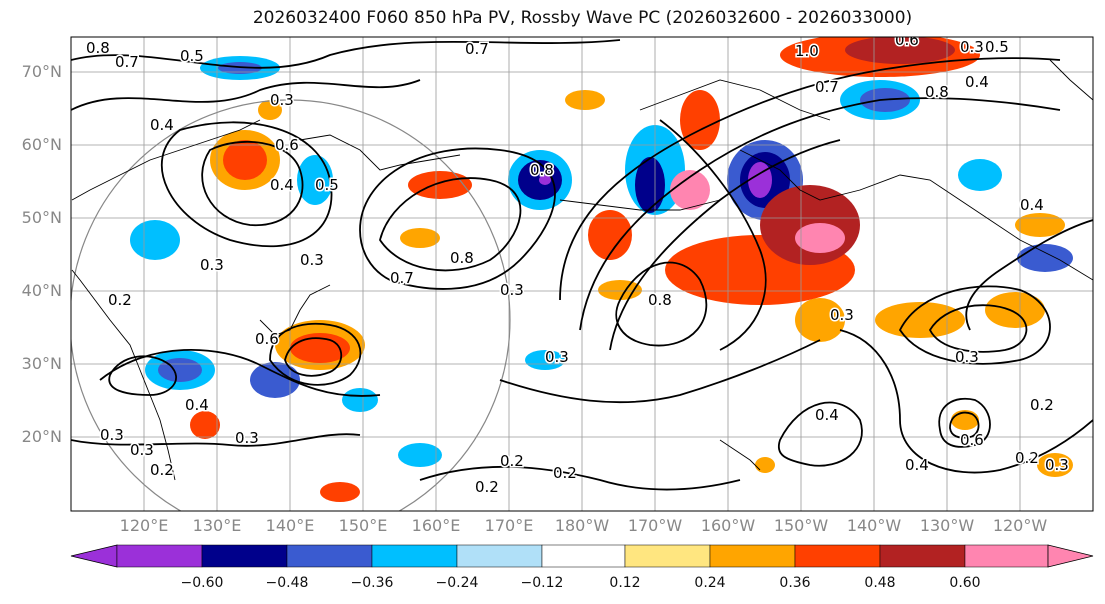 The image size is (1105, 604). Describe the element at coordinates (192, 56) in the screenshot. I see `contour-label: 0.5` at that location.